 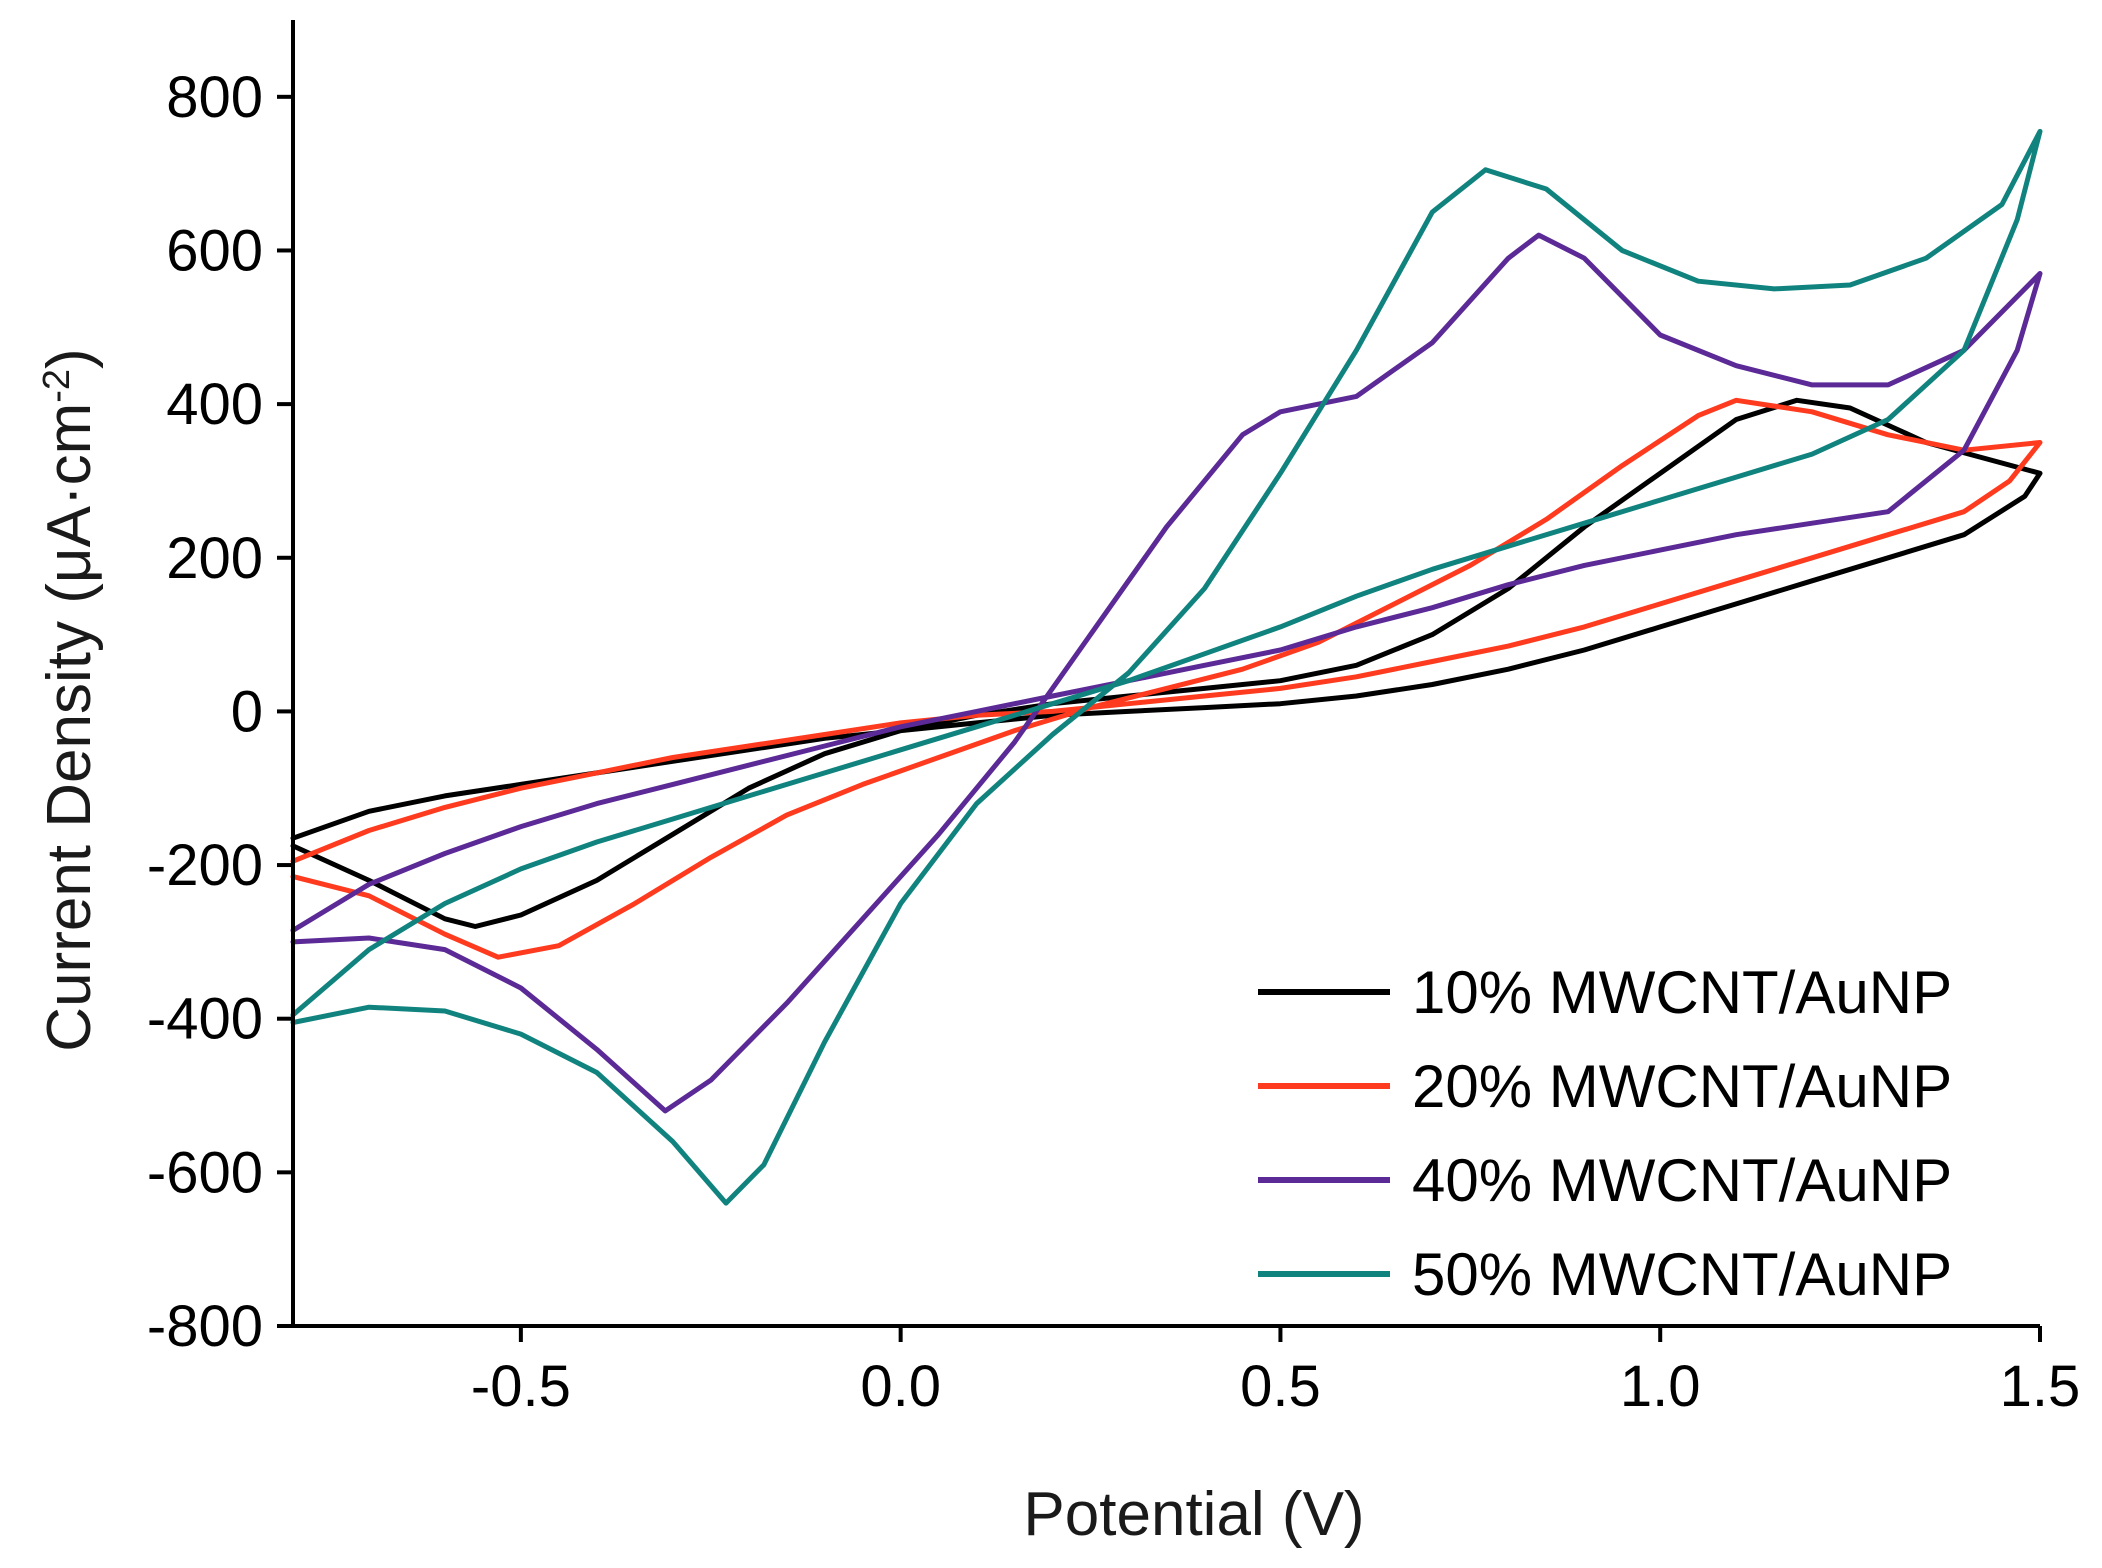 I want to click on y-axis-title: Current Density (μA·cm-2), so click(x=69, y=699).